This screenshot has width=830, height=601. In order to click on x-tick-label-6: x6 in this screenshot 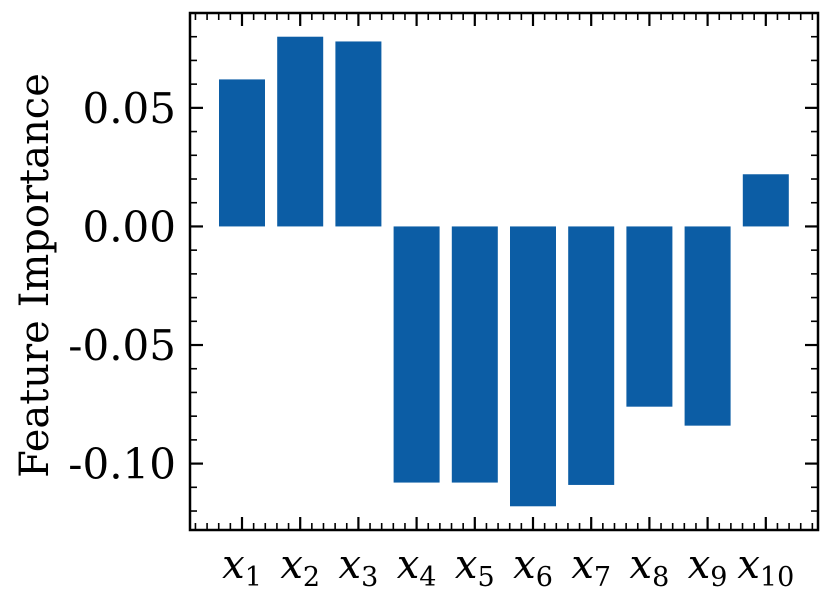, I will do `click(533, 567)`.